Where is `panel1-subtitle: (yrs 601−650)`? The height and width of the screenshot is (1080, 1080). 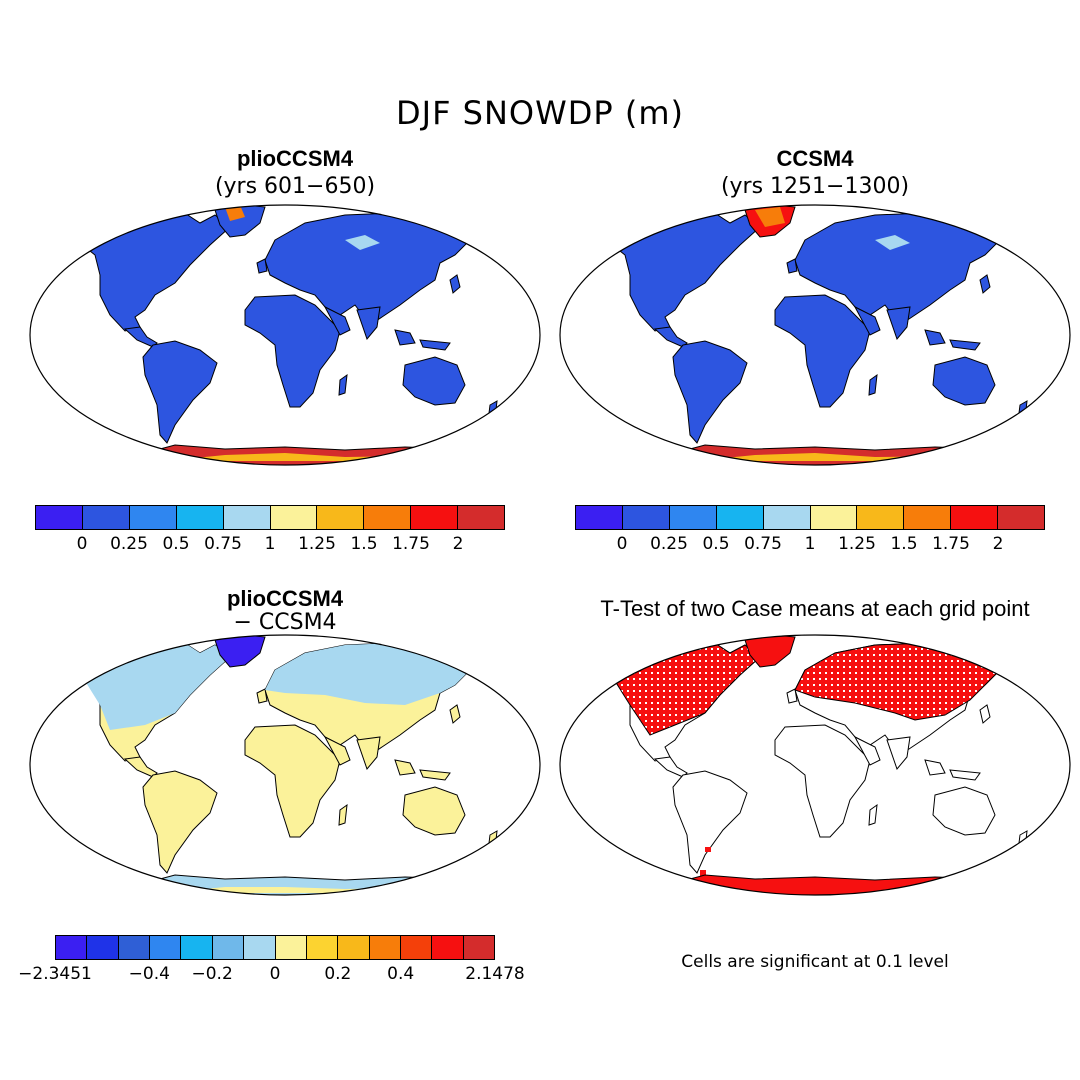 panel1-subtitle: (yrs 601−650) is located at coordinates (295, 186).